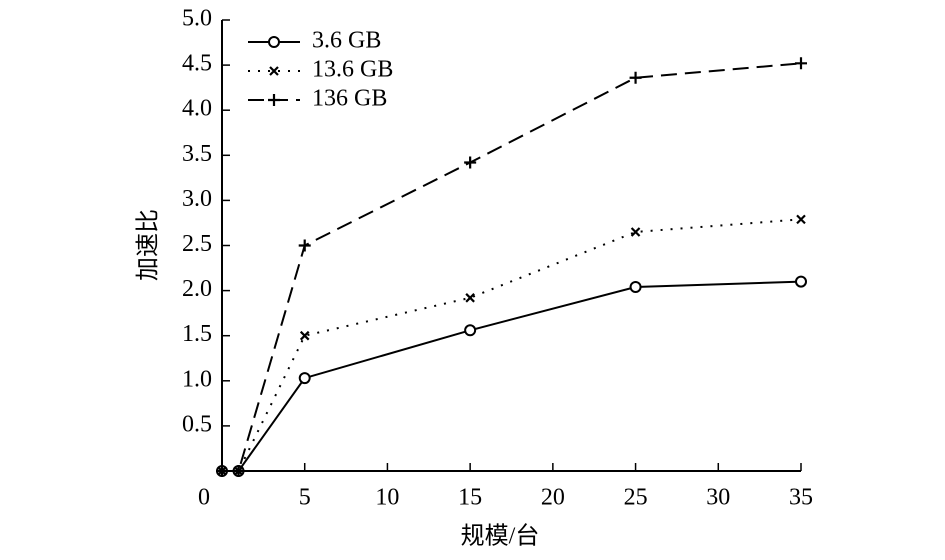 Image resolution: width=945 pixels, height=560 pixels. Describe the element at coordinates (197, 424) in the screenshot. I see `y-tick-label: 0.5` at that location.